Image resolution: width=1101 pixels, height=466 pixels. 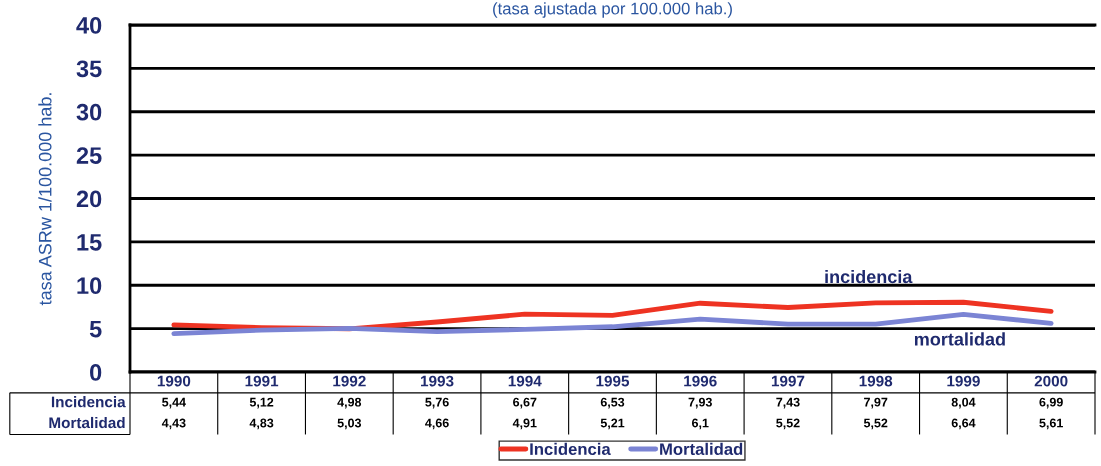 I want to click on data-label: 6,99, so click(x=1051, y=403).